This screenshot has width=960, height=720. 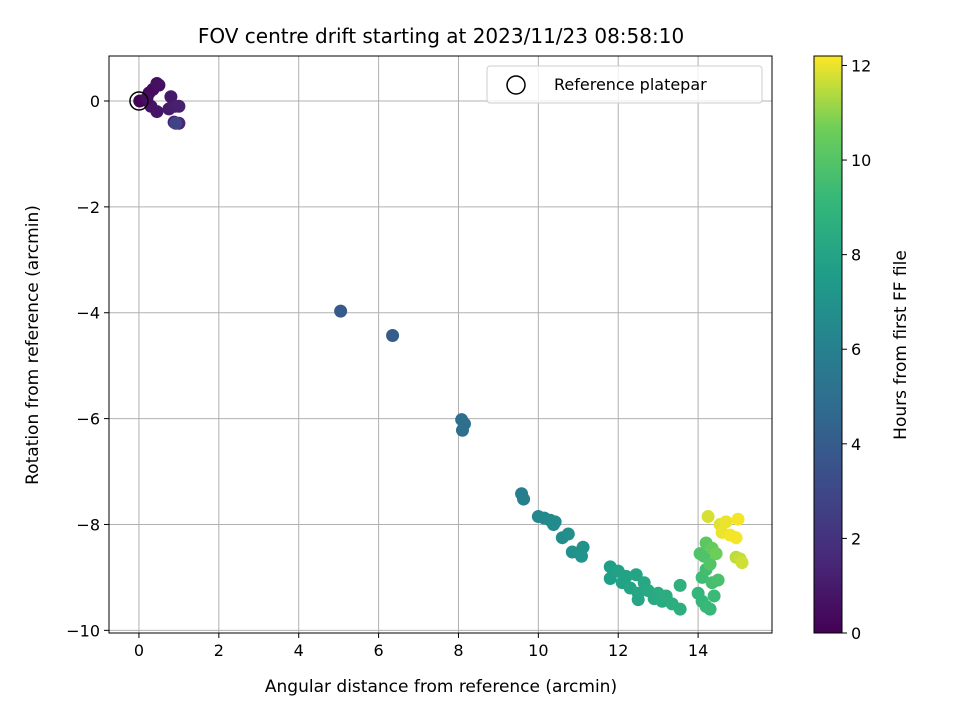 I want to click on colorbar-tick-label: 12, so click(x=861, y=65).